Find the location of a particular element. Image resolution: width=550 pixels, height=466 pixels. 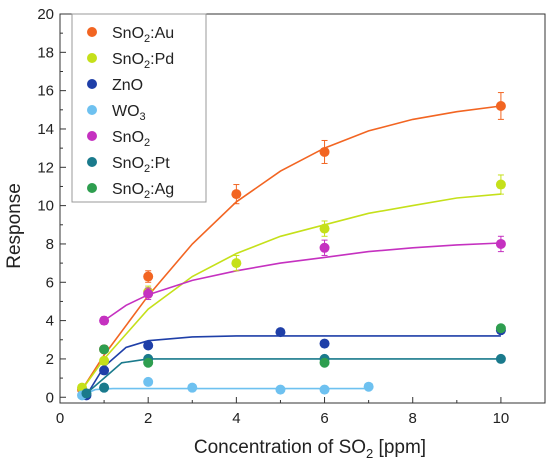

legend-label-suffix: :Pt is located at coordinates (160, 163).